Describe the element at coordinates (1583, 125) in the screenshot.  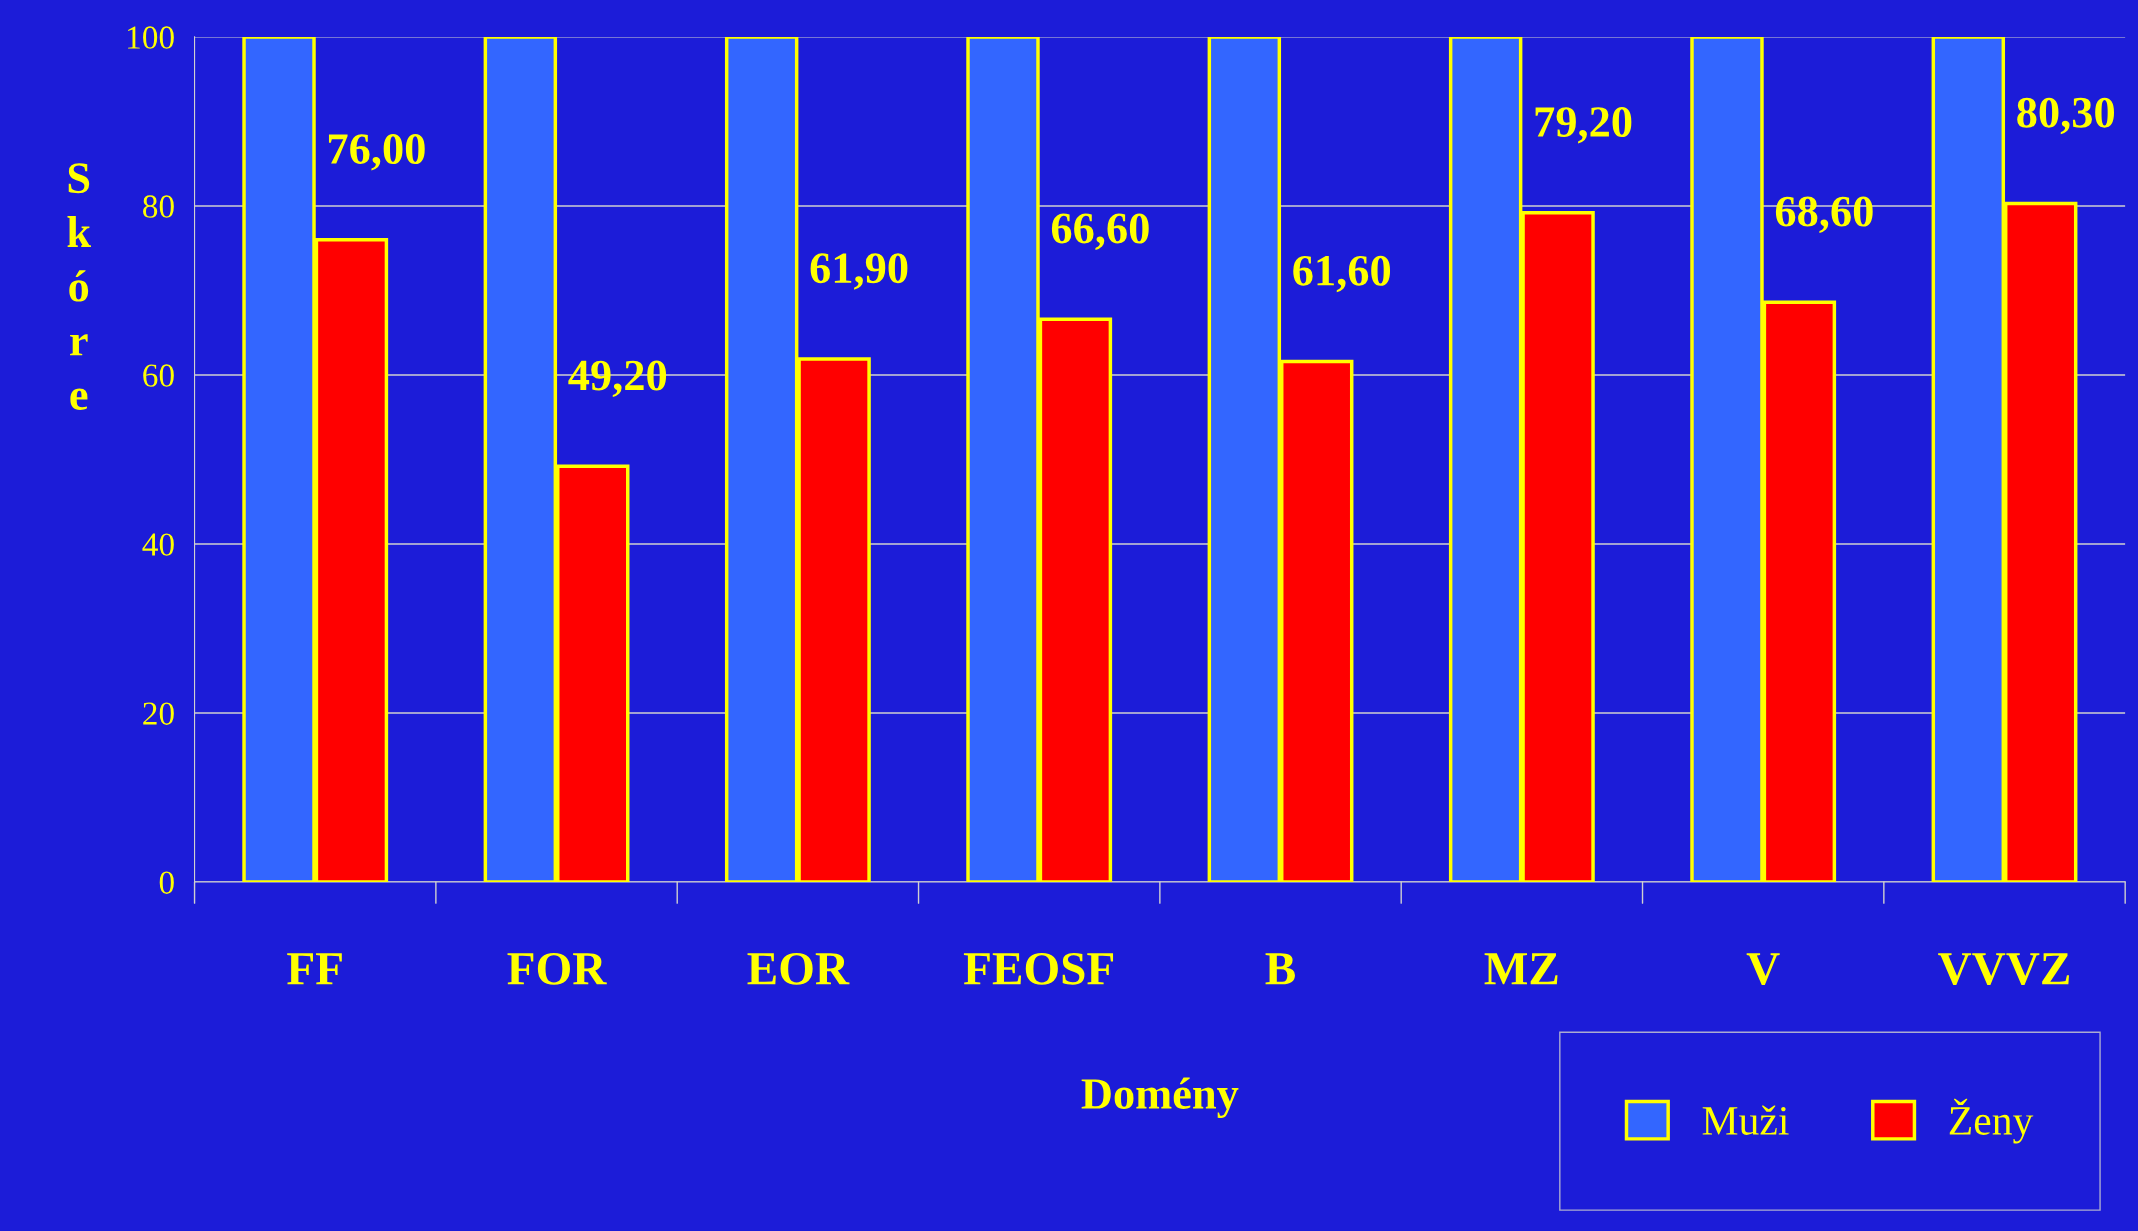
I see `data-label: 79,20` at that location.